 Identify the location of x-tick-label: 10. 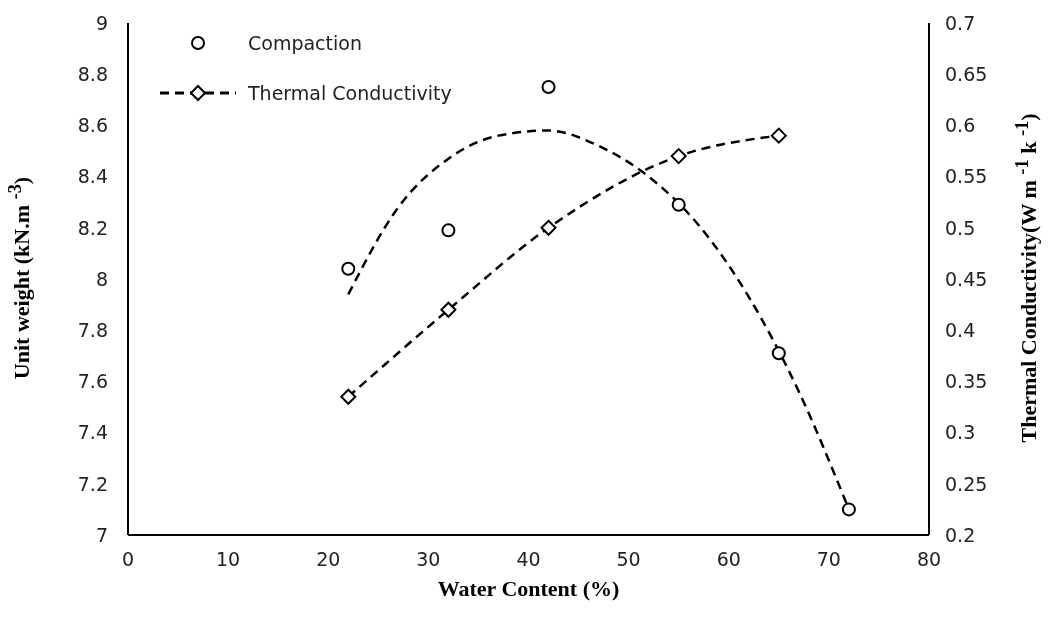
(228, 559).